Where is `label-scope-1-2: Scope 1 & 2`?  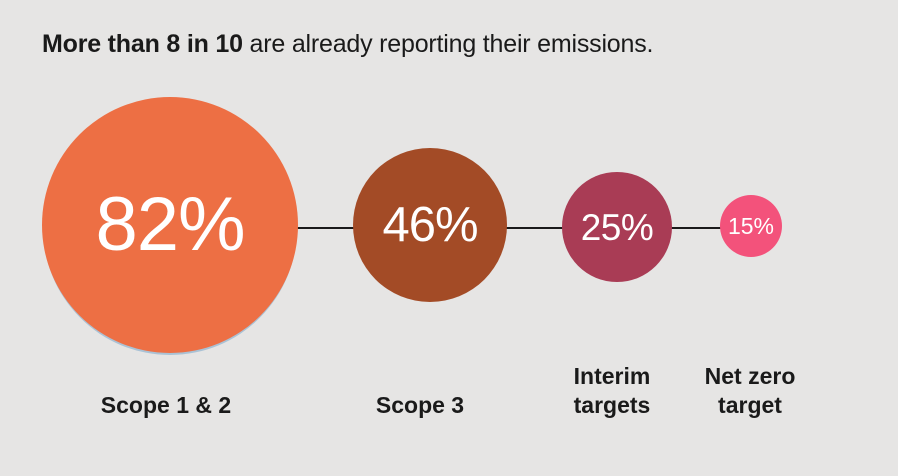
label-scope-1-2: Scope 1 & 2 is located at coordinates (166, 405).